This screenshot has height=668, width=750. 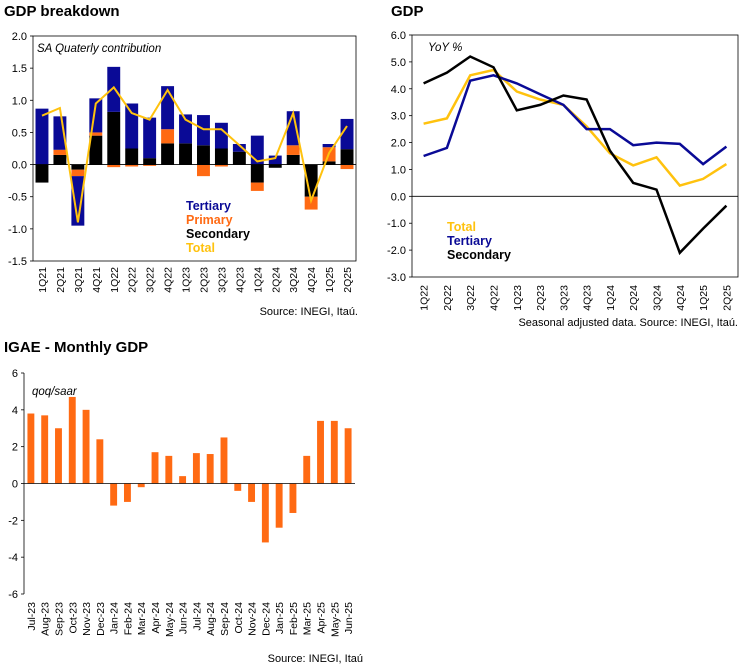 I want to click on igae-ytick-label: 4, so click(x=15, y=411).